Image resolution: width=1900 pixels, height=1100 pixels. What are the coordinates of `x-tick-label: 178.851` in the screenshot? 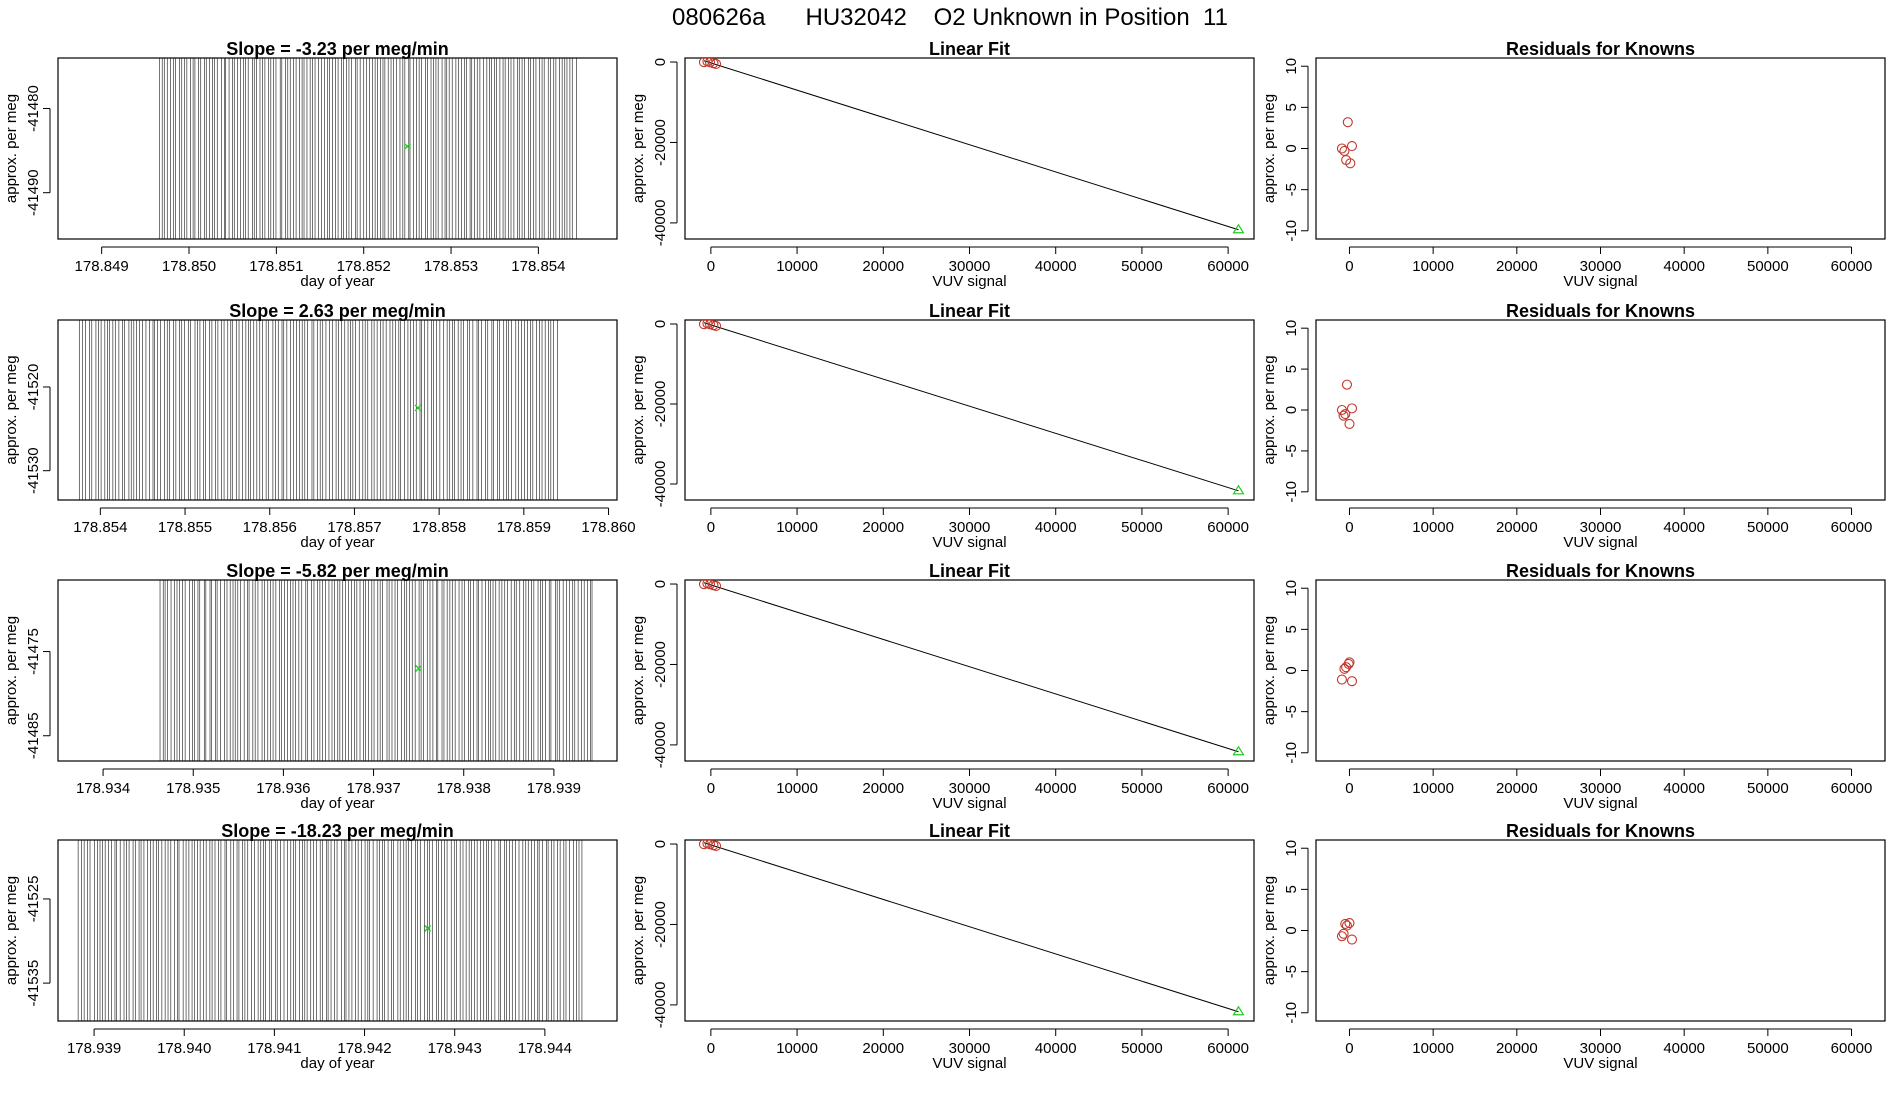 It's located at (276, 266).